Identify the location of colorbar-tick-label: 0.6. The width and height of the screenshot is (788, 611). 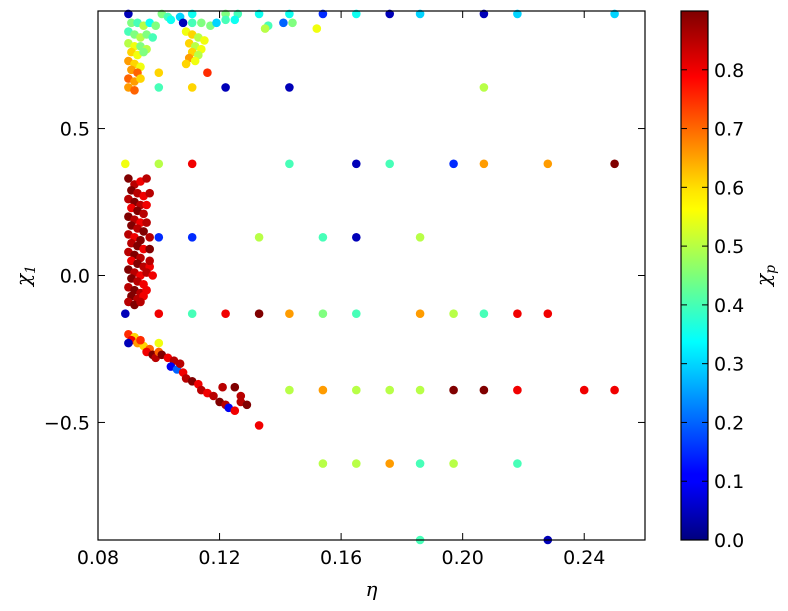
(729, 188).